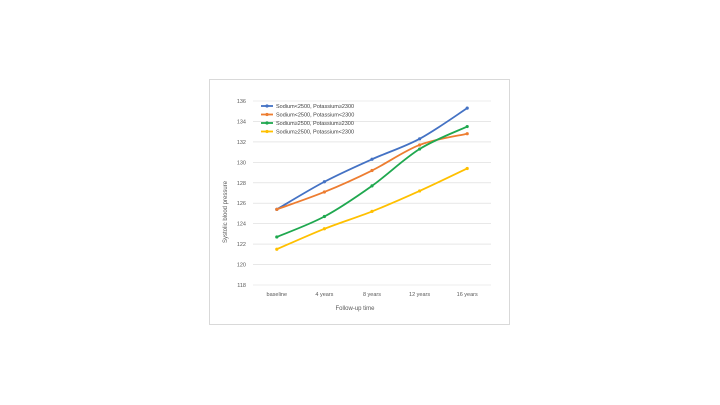 The height and width of the screenshot is (405, 720). I want to click on x-tick-label: 12 years, so click(419, 295).